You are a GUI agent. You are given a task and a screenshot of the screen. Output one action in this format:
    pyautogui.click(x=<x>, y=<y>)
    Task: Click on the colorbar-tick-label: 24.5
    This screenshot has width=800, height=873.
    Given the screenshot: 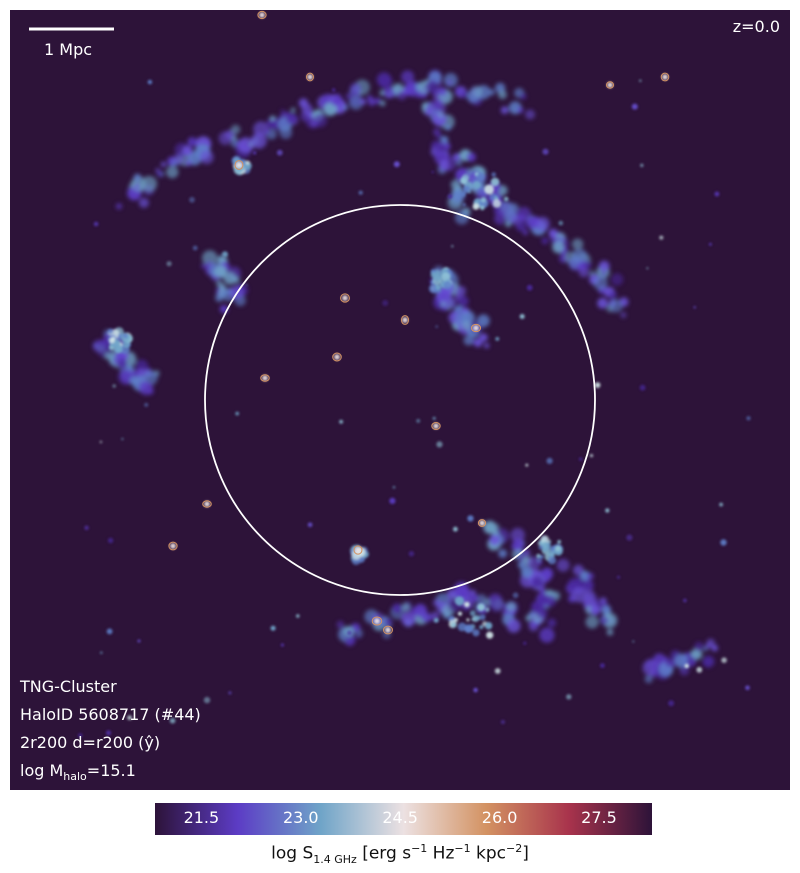 What is the action you would take?
    pyautogui.click(x=400, y=817)
    